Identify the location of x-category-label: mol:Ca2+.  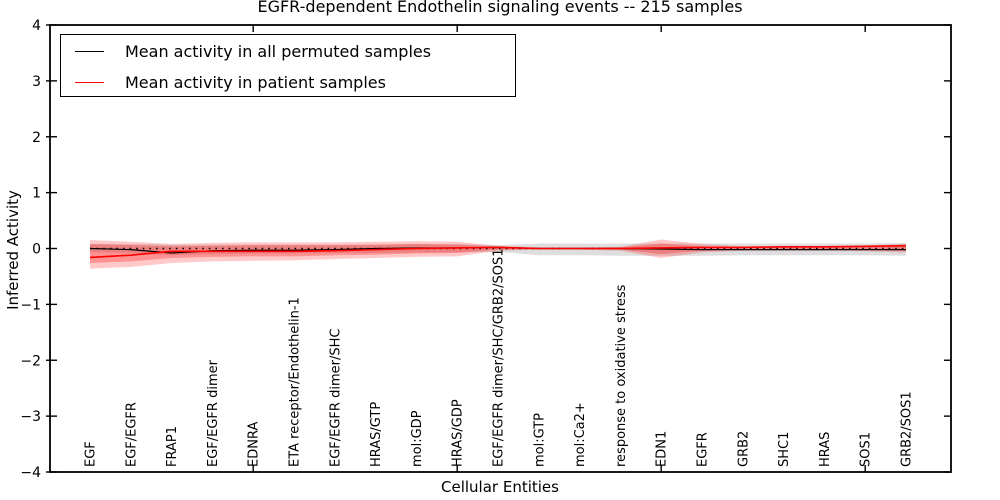
(580, 434).